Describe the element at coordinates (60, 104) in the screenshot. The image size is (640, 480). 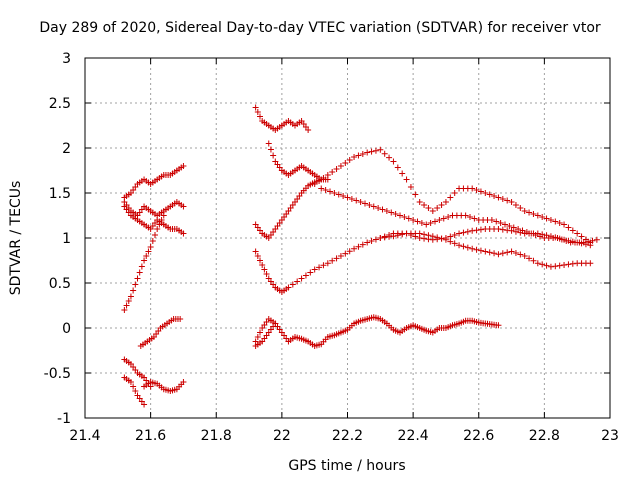
I see `y-tick-label: 2.5` at that location.